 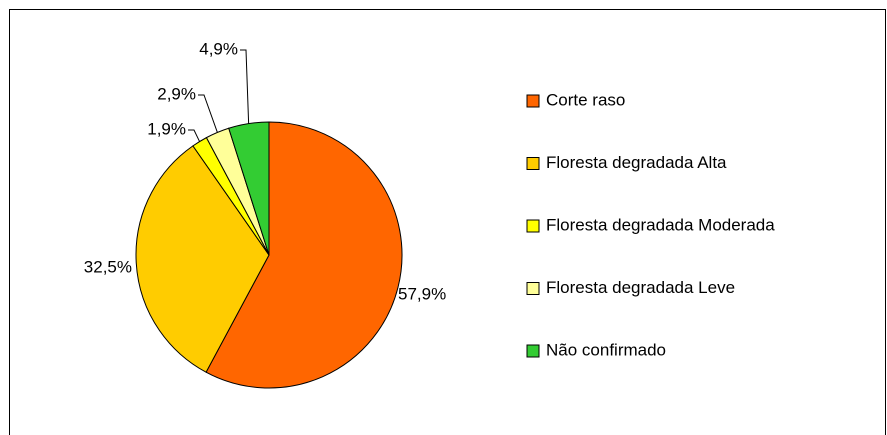 What do you see at coordinates (176, 93) in the screenshot?
I see `data-label: 2,9%` at bounding box center [176, 93].